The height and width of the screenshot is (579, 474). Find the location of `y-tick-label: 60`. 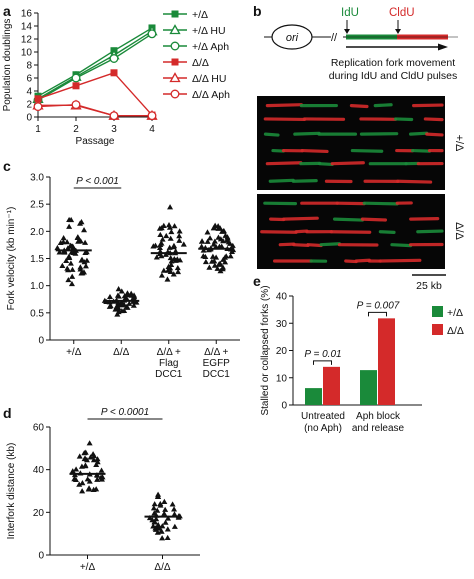

y-tick-label: 60 is located at coordinates (39, 428).